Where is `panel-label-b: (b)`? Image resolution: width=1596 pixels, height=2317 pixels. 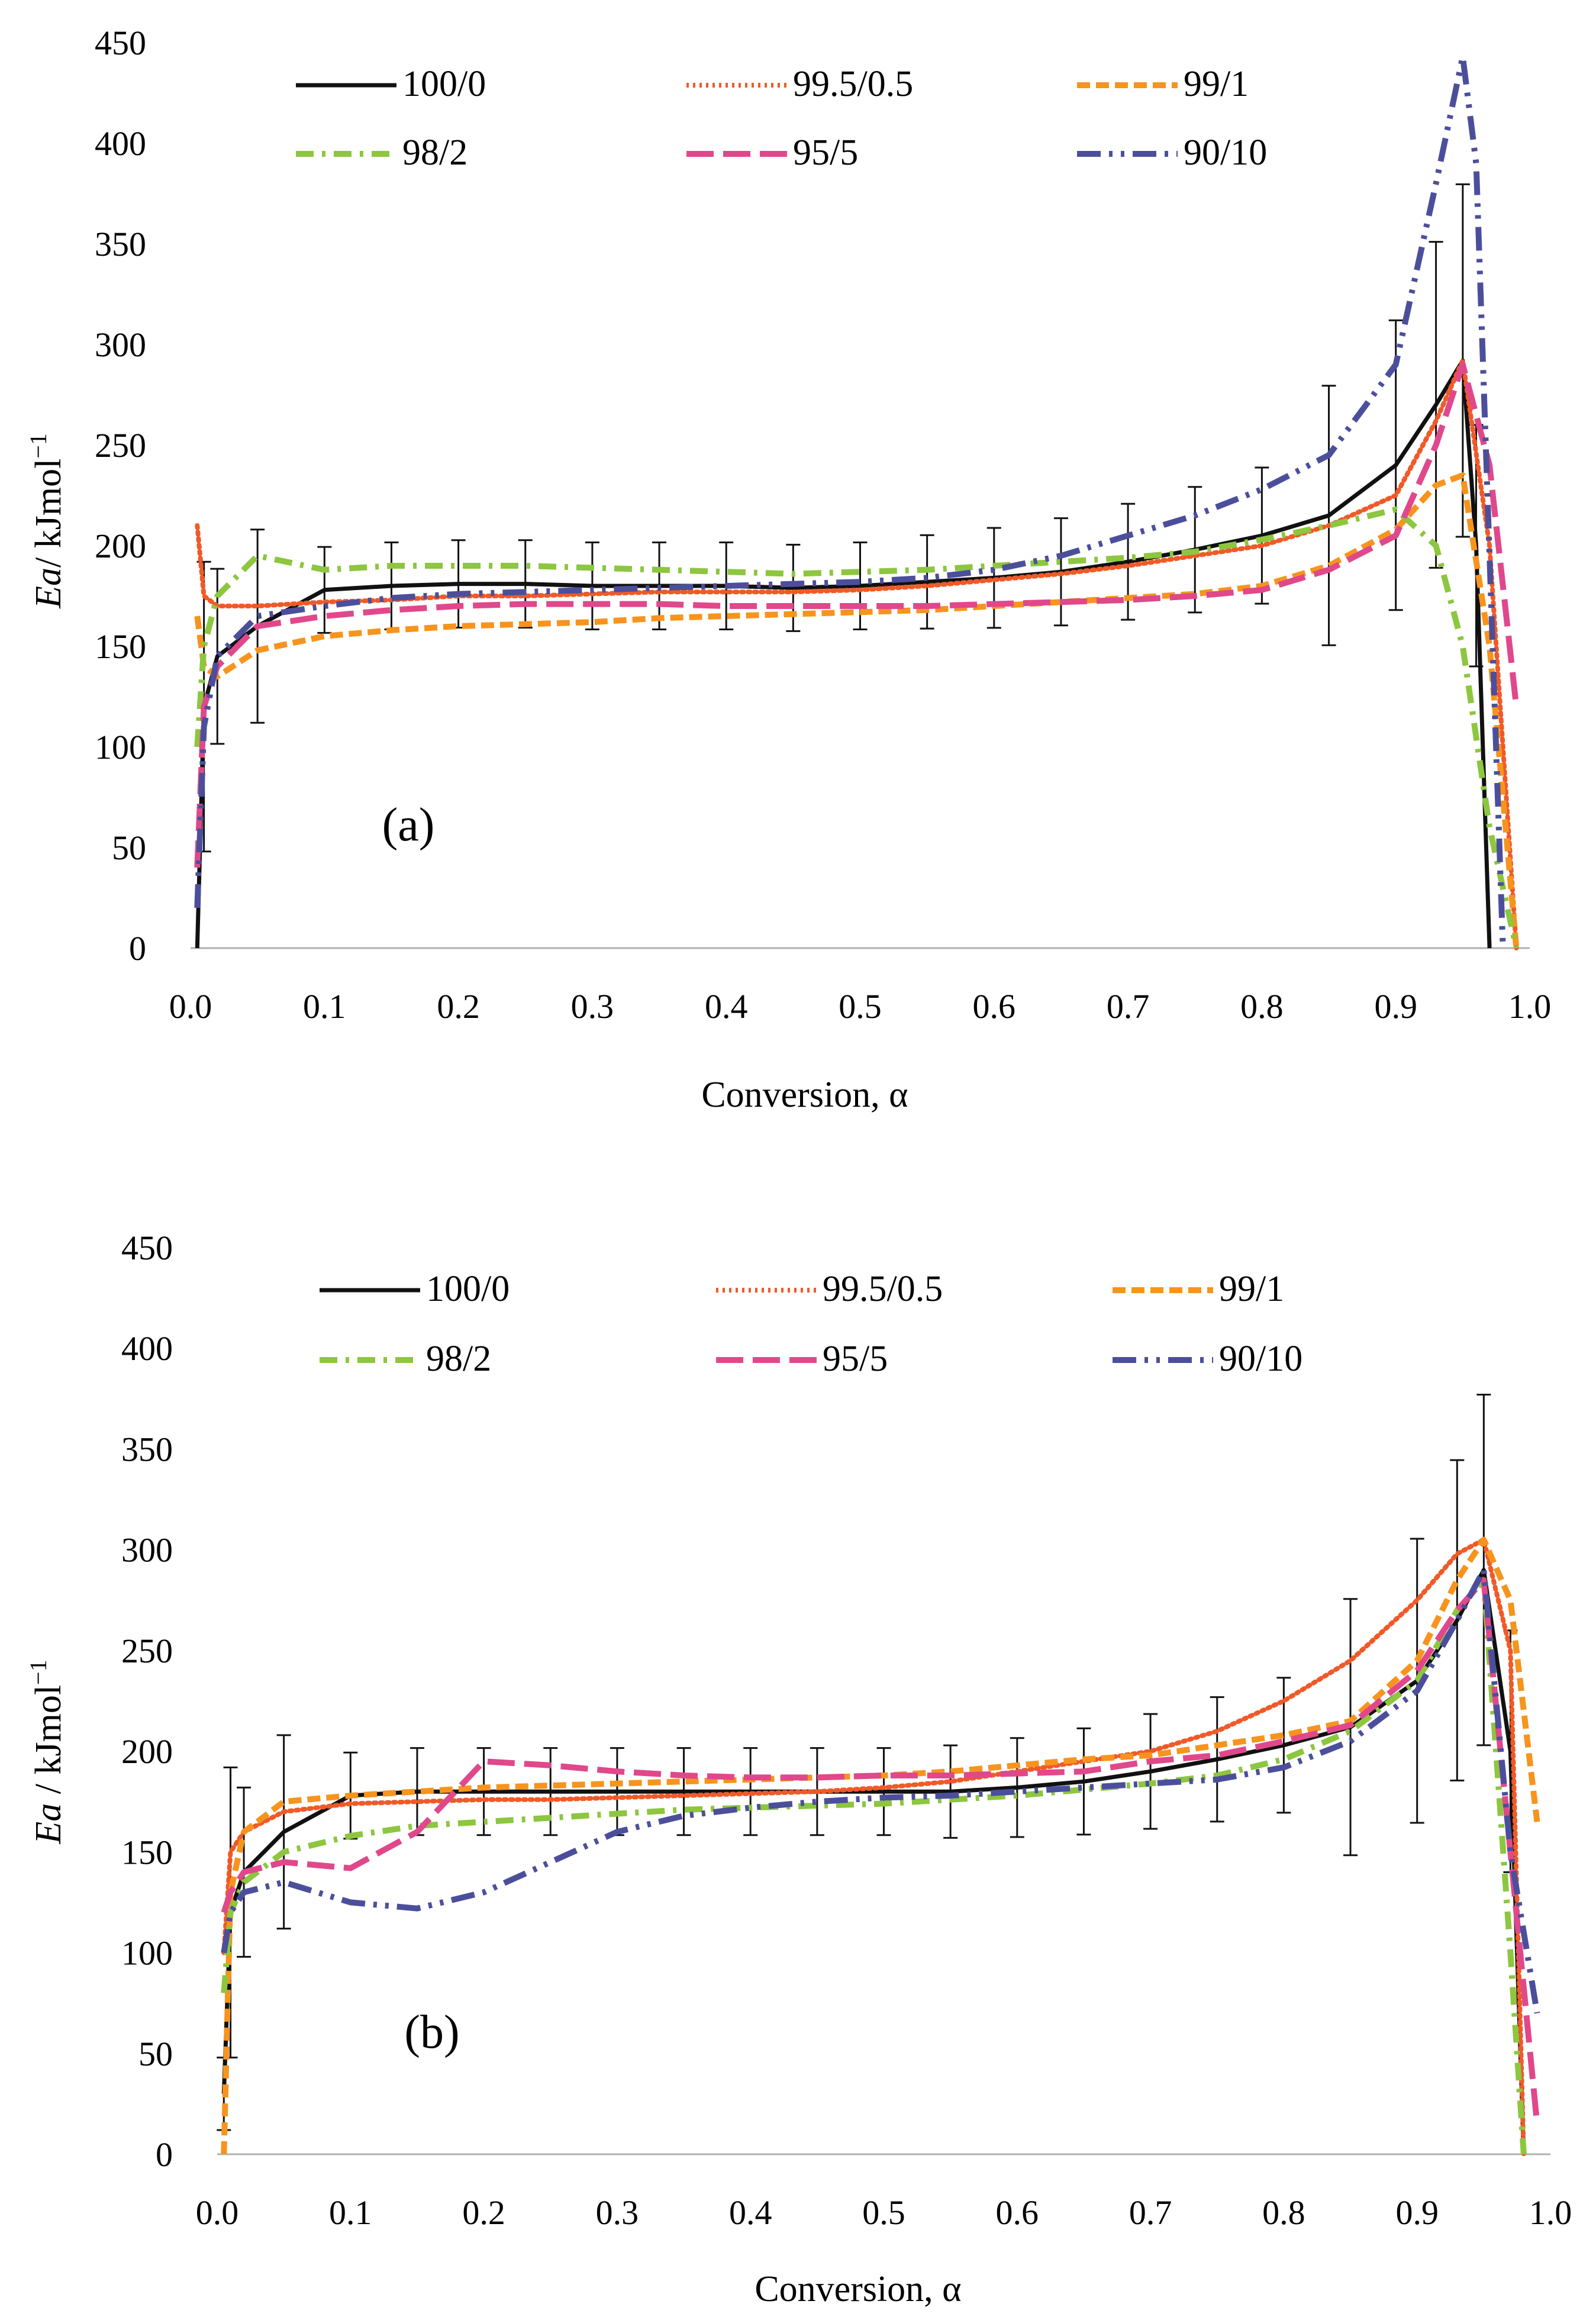
panel-label-b: (b) is located at coordinates (431, 2032).